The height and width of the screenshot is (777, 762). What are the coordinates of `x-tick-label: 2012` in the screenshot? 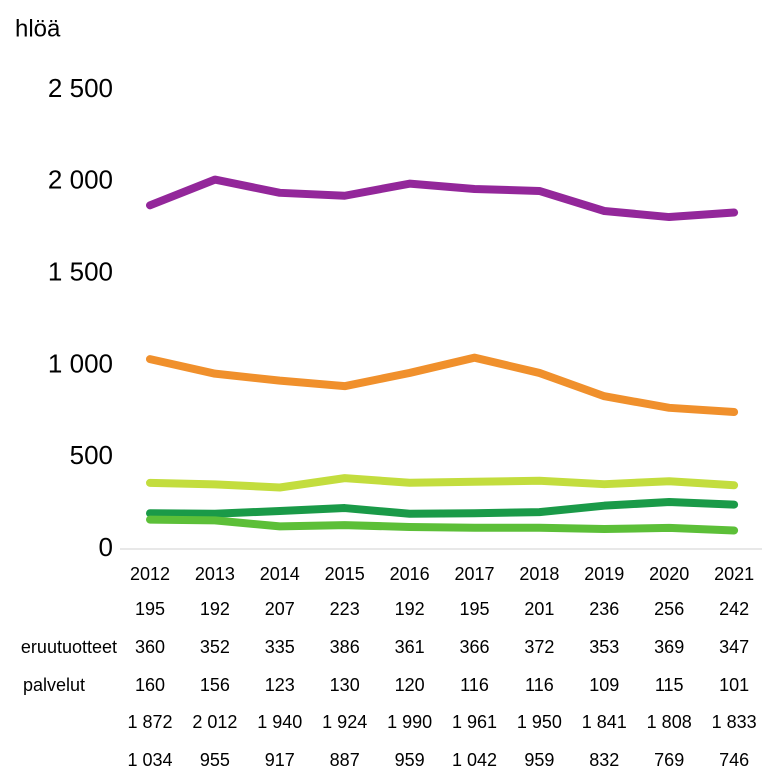 It's located at (150, 574).